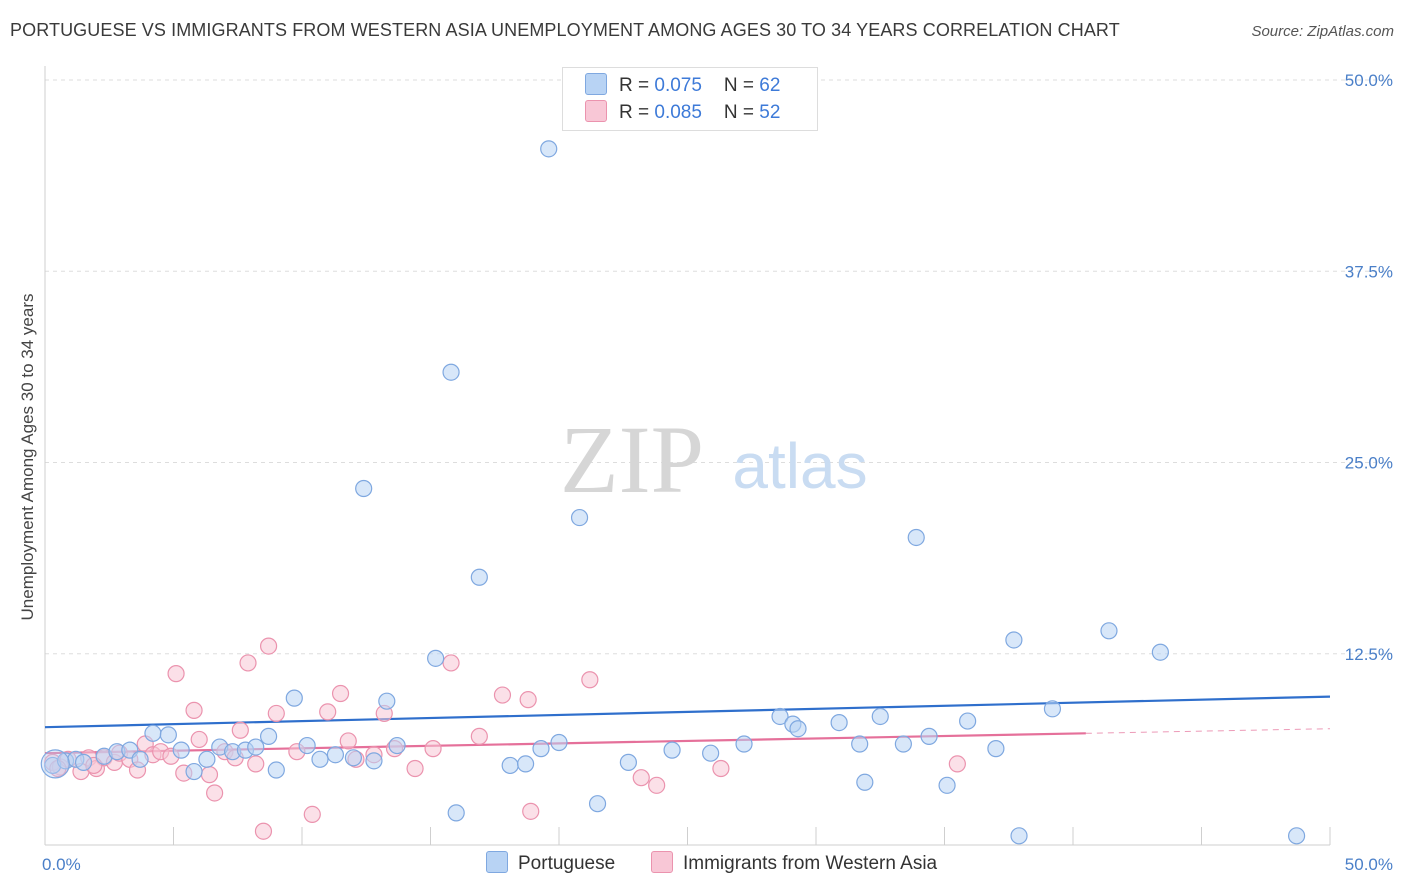 The height and width of the screenshot is (892, 1406). Describe the element at coordinates (61, 864) in the screenshot. I see `x-tick-label: 0.0%` at that location.